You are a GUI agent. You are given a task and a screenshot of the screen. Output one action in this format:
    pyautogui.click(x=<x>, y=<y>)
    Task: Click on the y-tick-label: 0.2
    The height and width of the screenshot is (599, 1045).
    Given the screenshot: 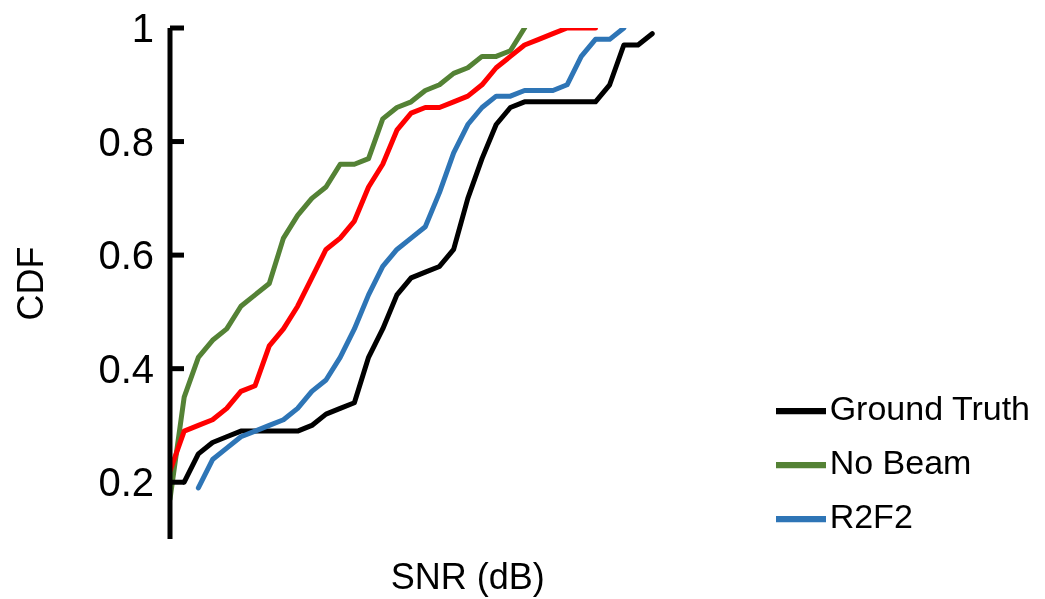 What is the action you would take?
    pyautogui.click(x=126, y=482)
    